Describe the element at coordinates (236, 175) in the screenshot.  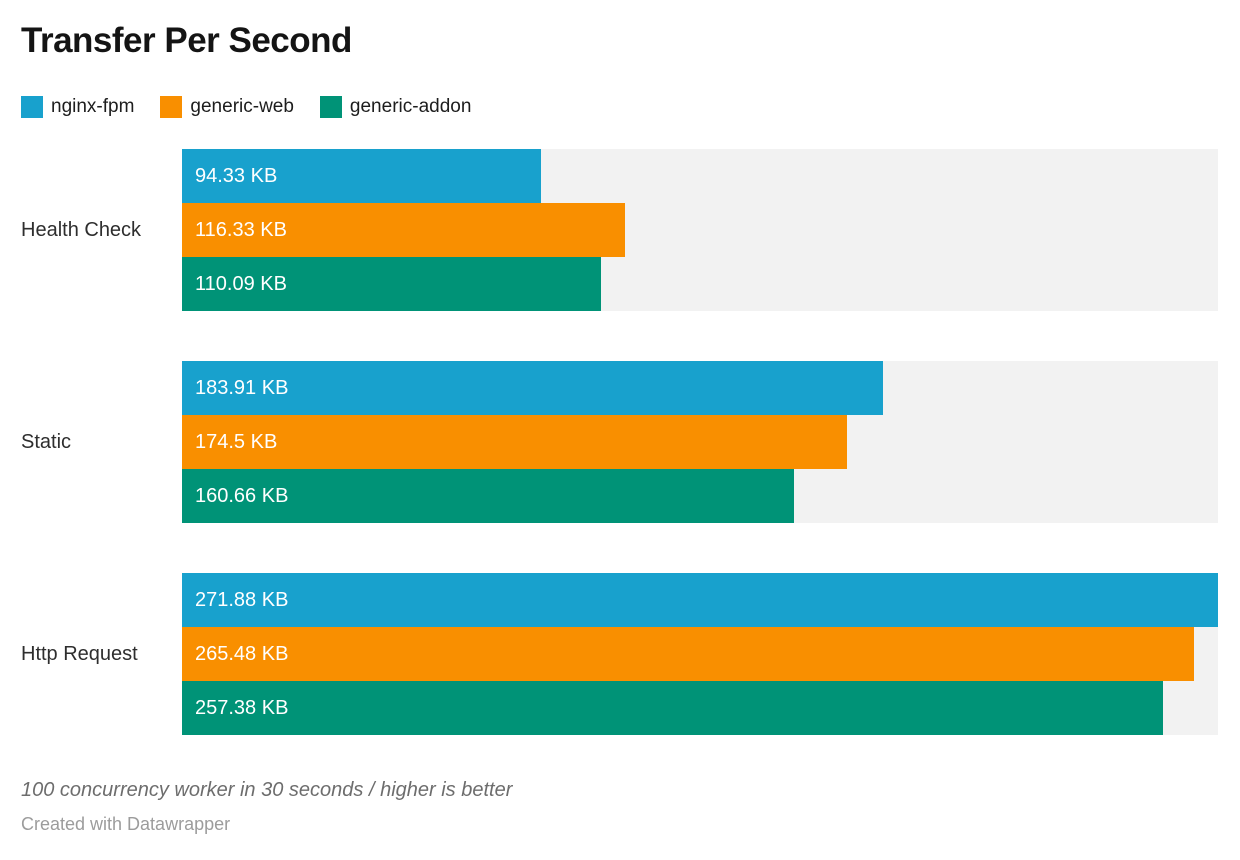
I see `bar-value-label: 94.33 KB` at that location.